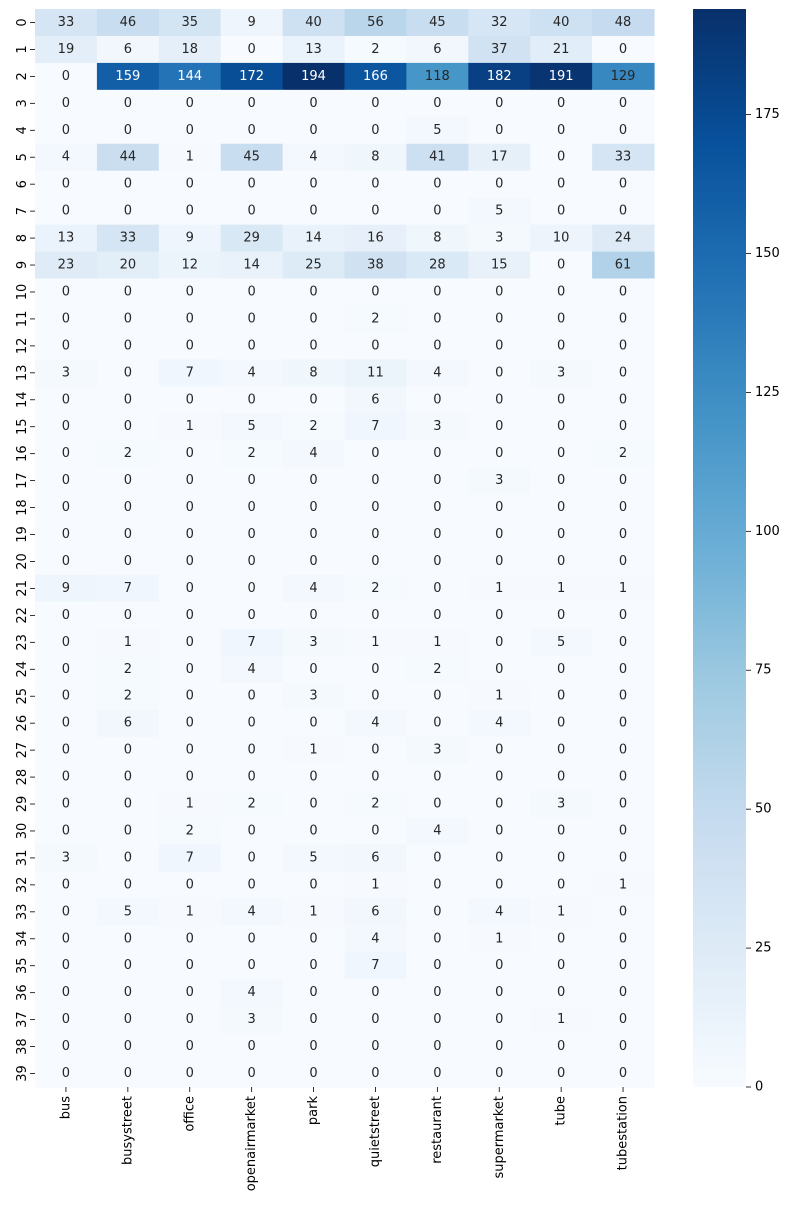  I want to click on cell-value-label: 9, so click(190, 238).